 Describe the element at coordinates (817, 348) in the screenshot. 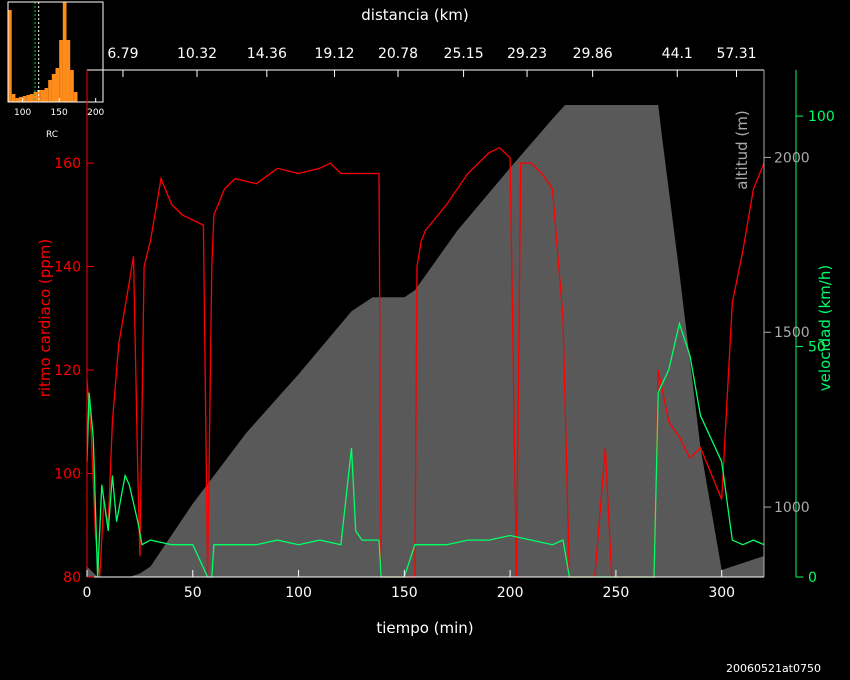

I see `speed-tick-label: 50` at that location.